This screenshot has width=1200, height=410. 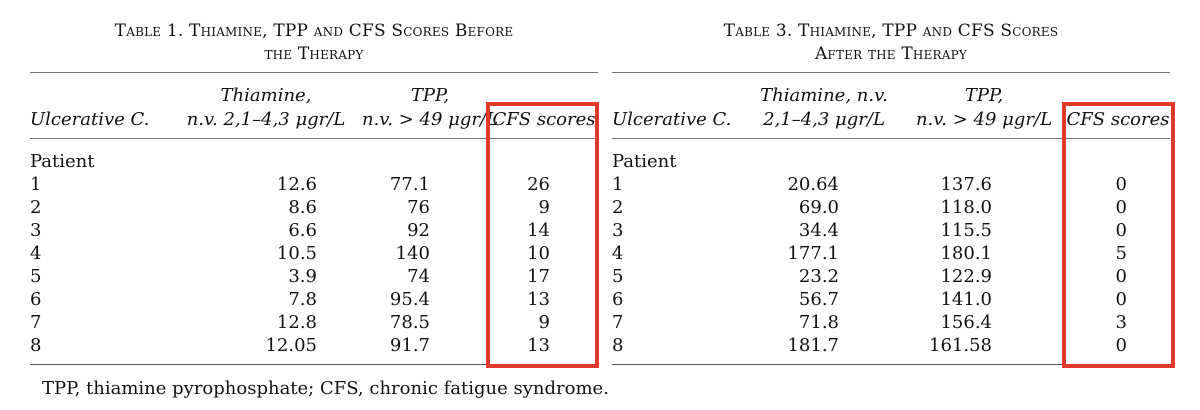 What do you see at coordinates (418, 276) in the screenshot?
I see `tpp-cell: 74` at bounding box center [418, 276].